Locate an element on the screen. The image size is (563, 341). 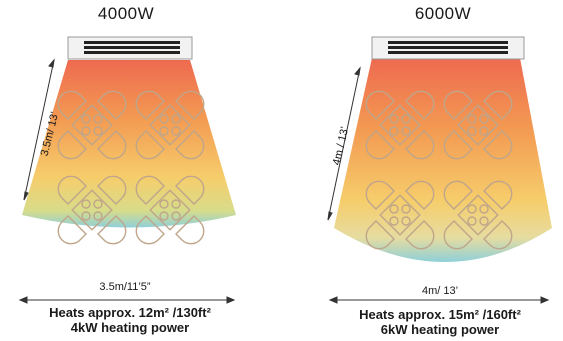
width-label: 4m/ 13’ is located at coordinates (440, 291).